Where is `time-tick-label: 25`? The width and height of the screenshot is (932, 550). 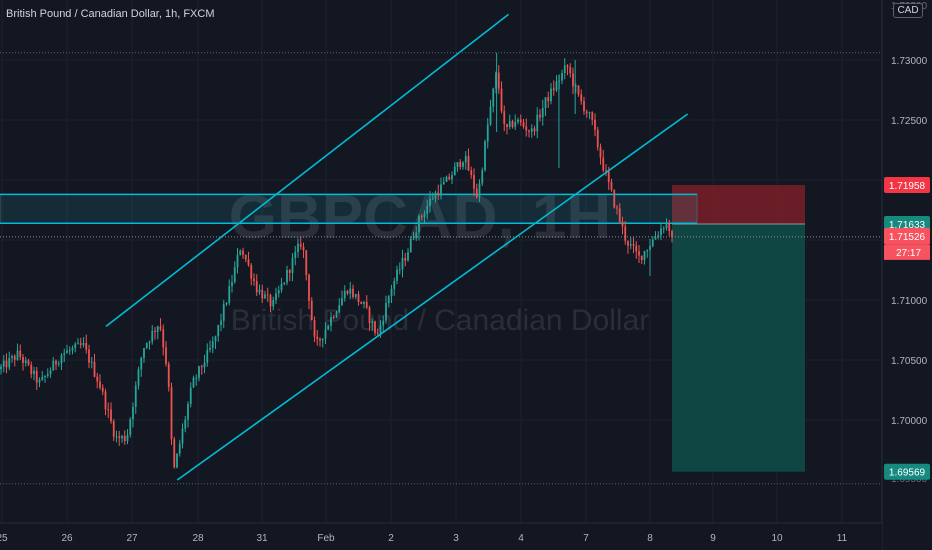
time-tick-label: 25 is located at coordinates (4, 538).